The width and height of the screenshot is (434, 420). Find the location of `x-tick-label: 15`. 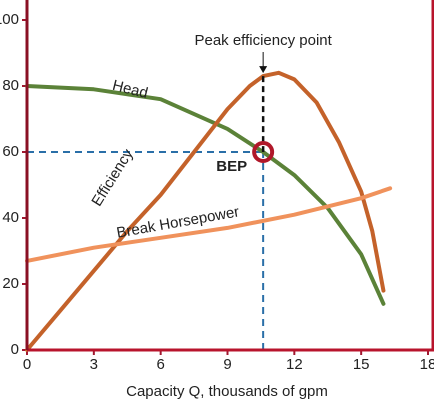

x-tick-label: 15 is located at coordinates (361, 364).